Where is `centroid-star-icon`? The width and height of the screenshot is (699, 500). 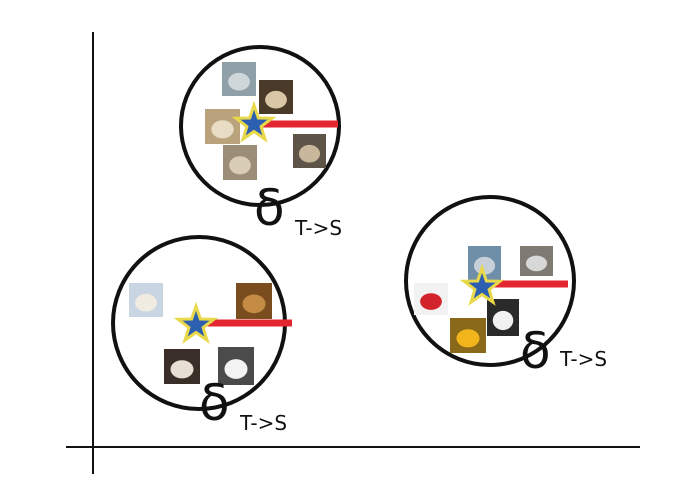 centroid-star-icon is located at coordinates (196, 323).